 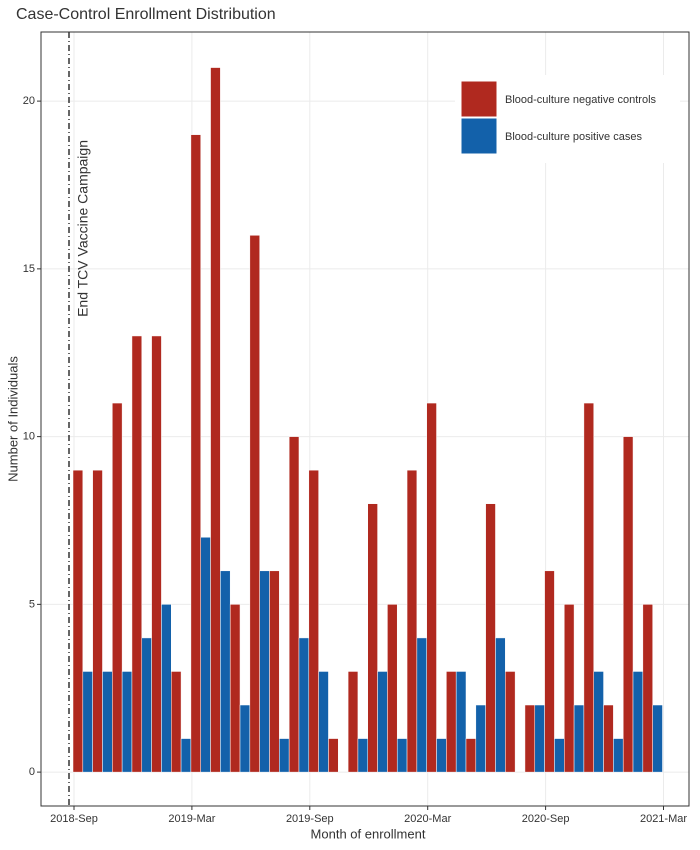 What do you see at coordinates (427, 819) in the screenshot?
I see `x-tick-label: 2020-Mar` at bounding box center [427, 819].